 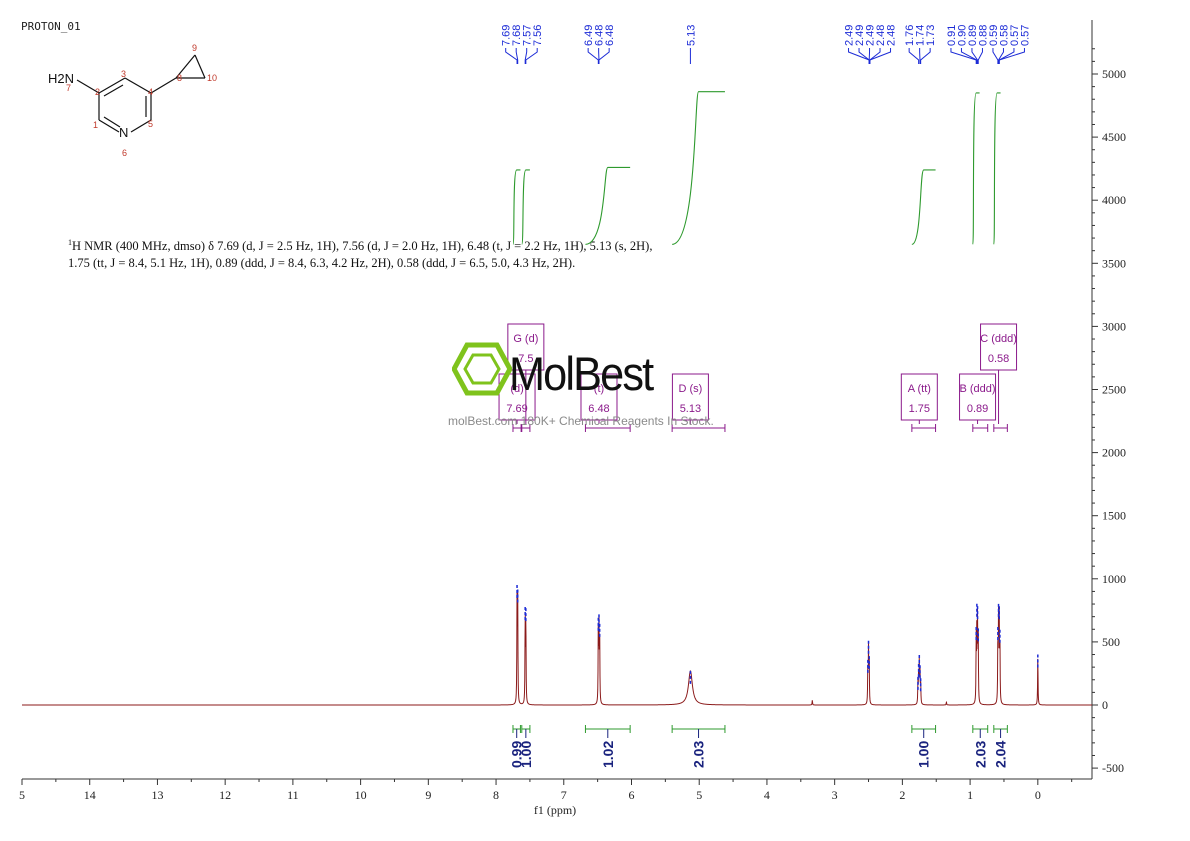 What do you see at coordinates (589, 35) in the screenshot?
I see `peak-label: 6.49` at bounding box center [589, 35].